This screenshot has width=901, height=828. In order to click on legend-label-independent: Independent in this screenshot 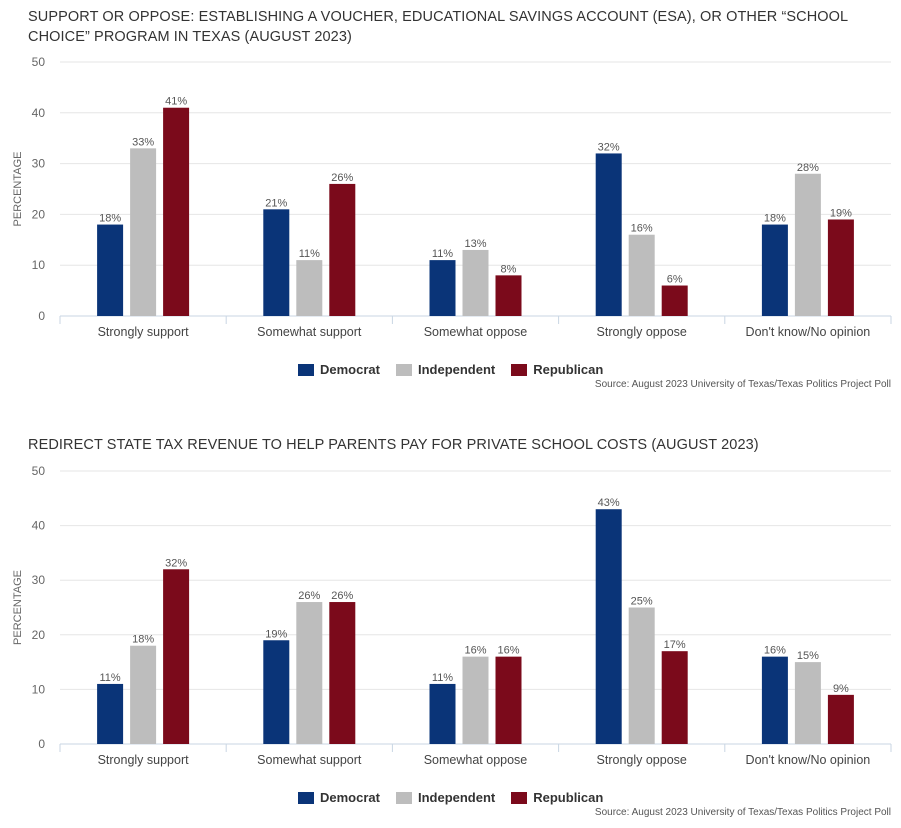, I will do `click(456, 797)`.